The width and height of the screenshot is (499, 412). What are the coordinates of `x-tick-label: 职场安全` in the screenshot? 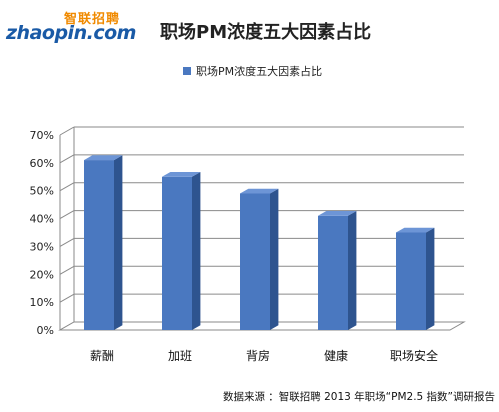 It's located at (414, 355).